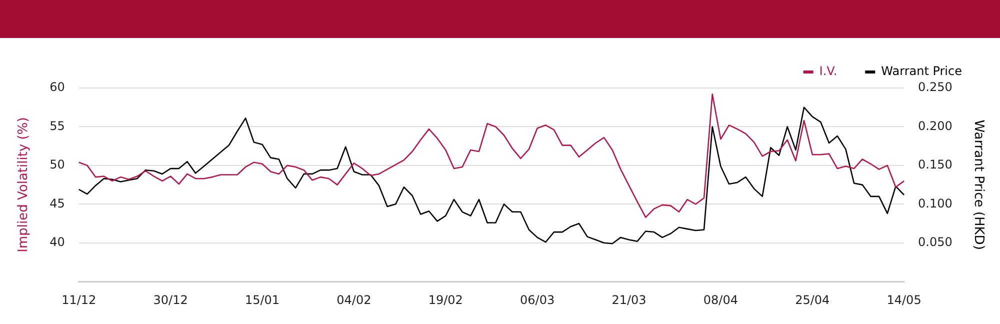 This screenshot has width=1000, height=324. What do you see at coordinates (828, 71) in the screenshot?
I see `legend-label: I.V.` at bounding box center [828, 71].